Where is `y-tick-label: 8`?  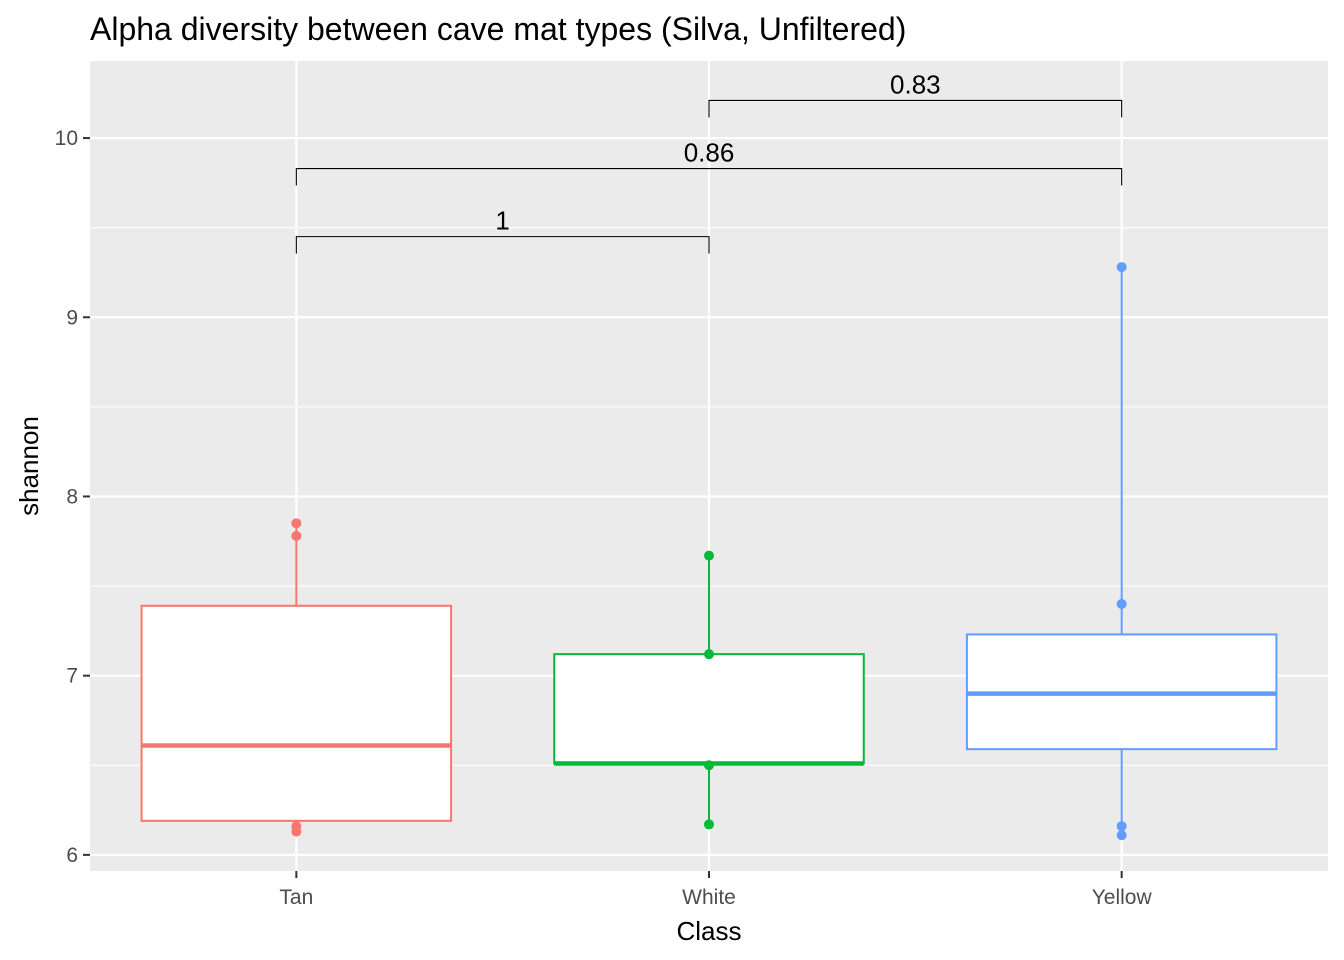
y-tick-label: 8 is located at coordinates (72, 496).